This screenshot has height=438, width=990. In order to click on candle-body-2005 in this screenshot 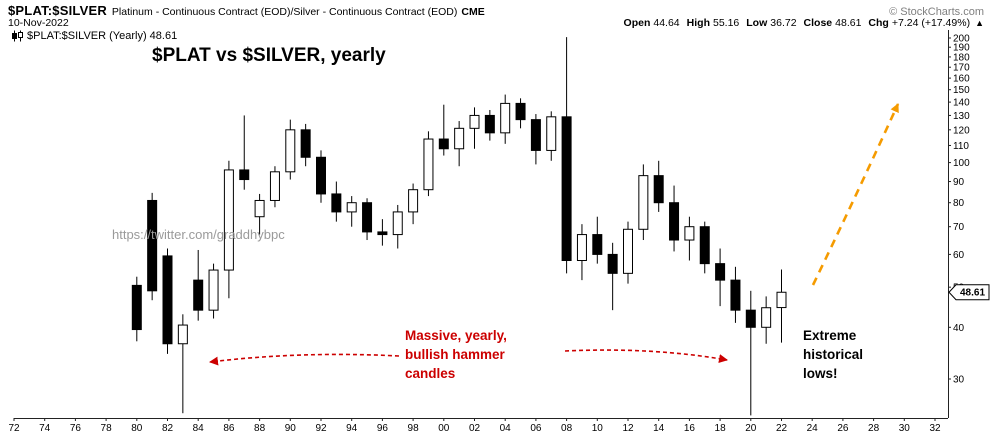, I will do `click(520, 111)`.